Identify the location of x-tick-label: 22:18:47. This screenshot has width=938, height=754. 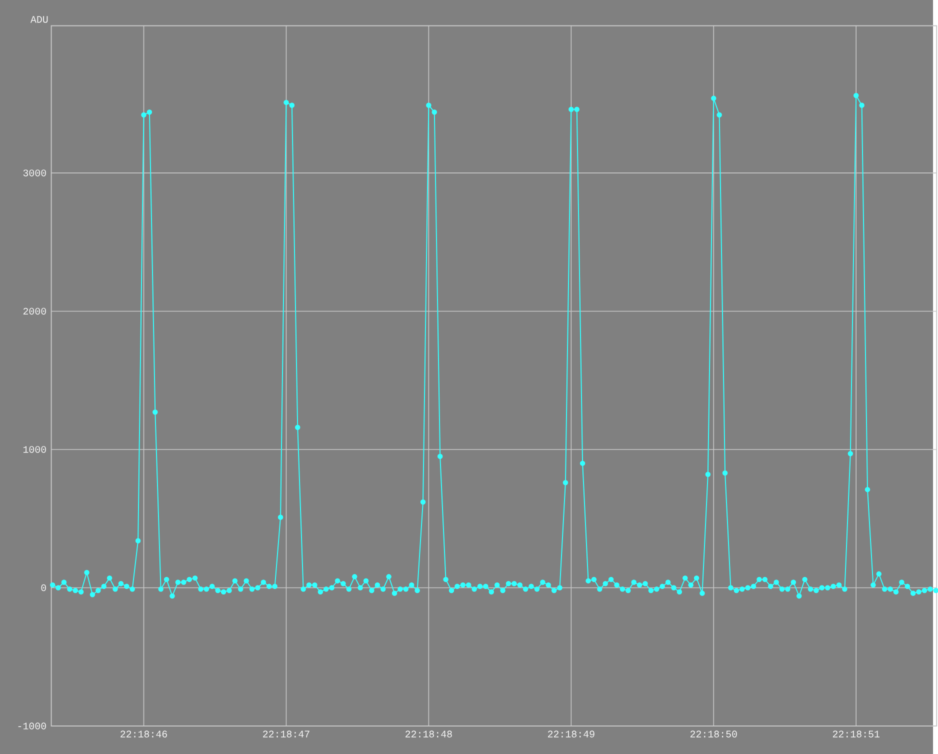
(286, 734).